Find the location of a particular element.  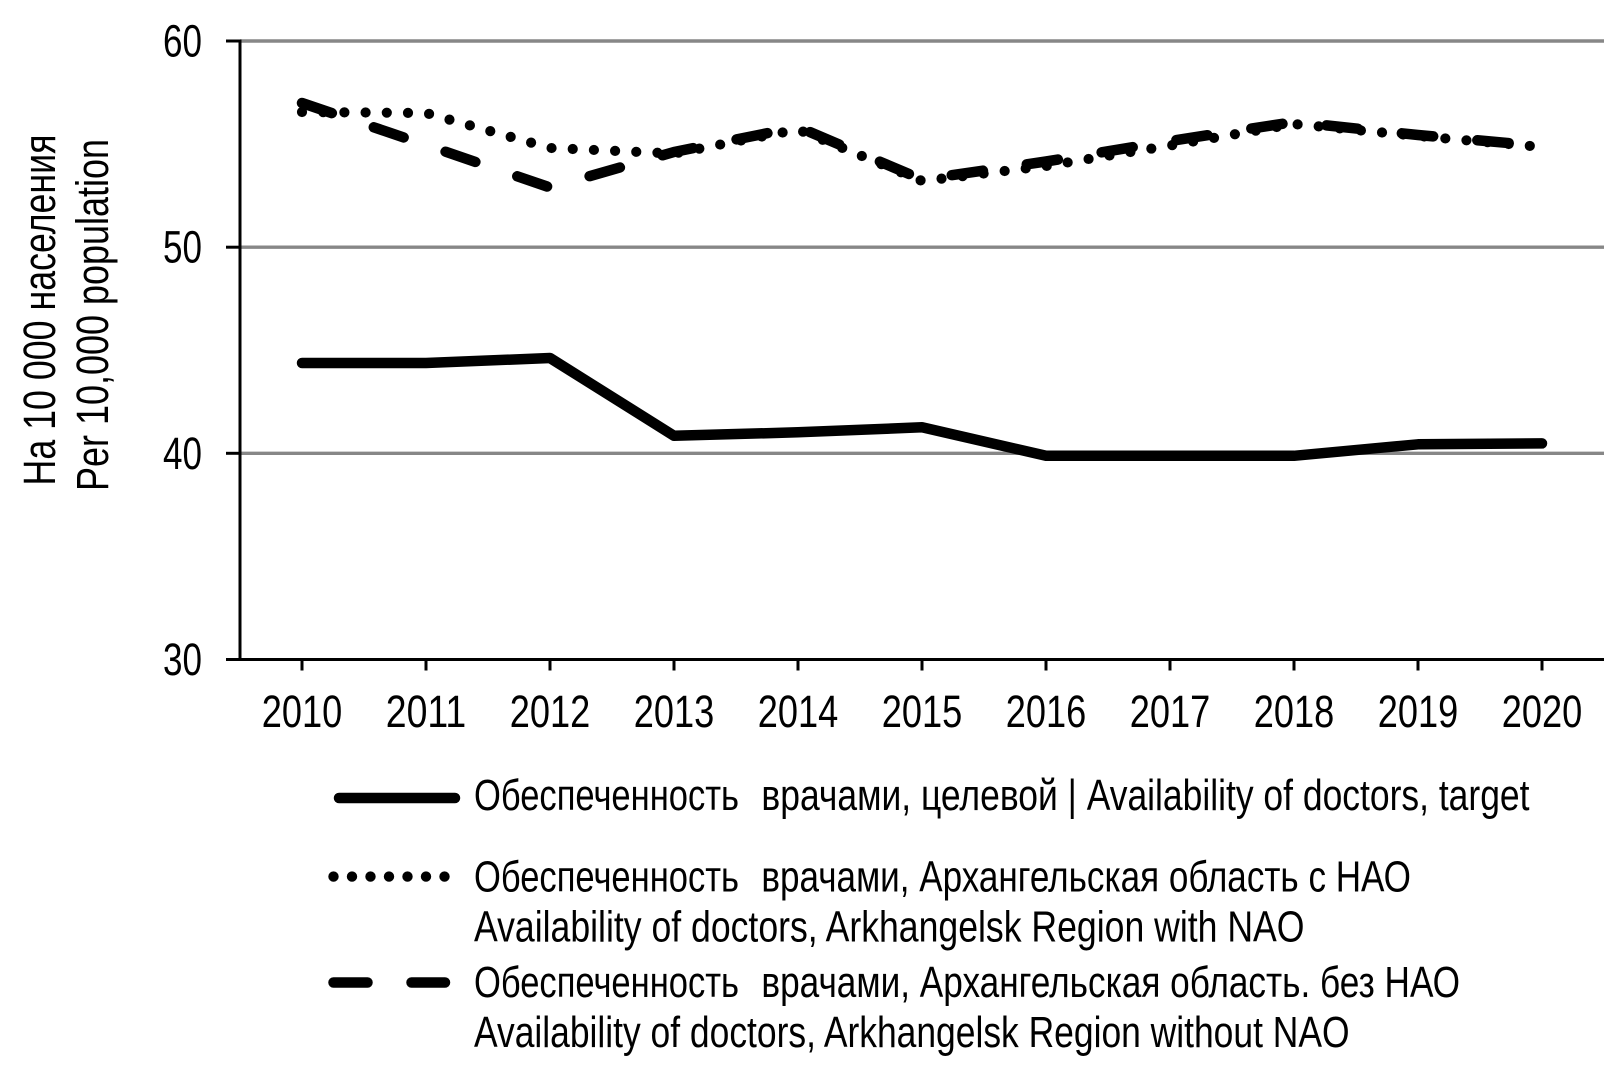

svg-text: 2017 is located at coordinates (1170, 711).